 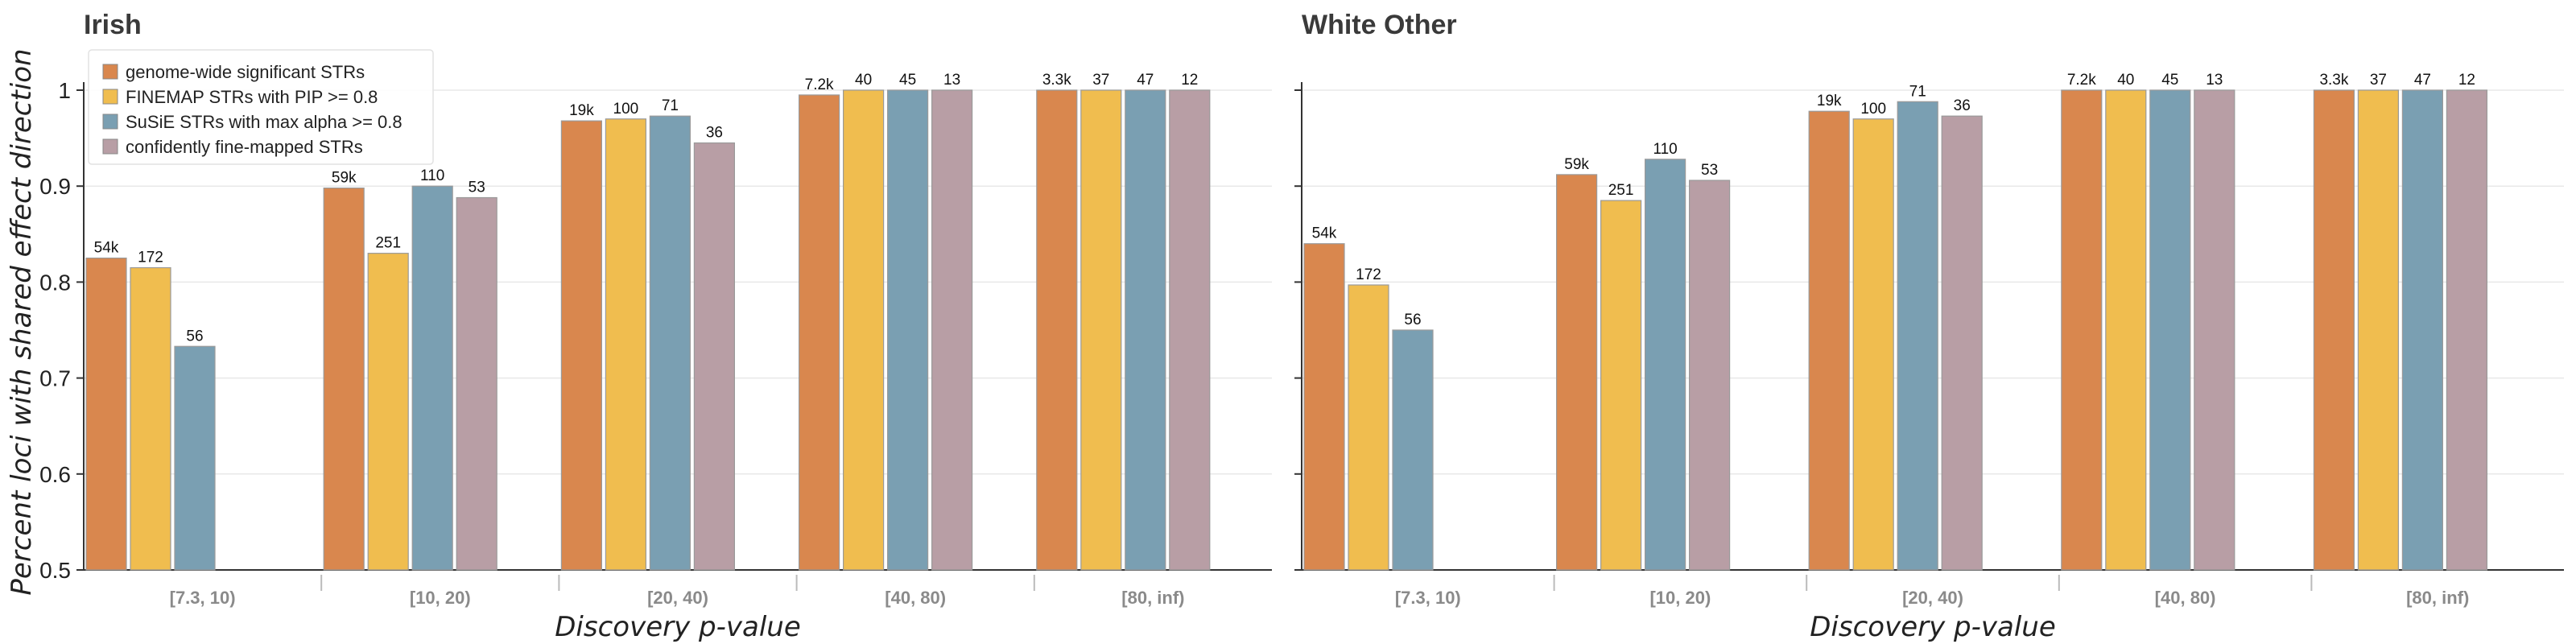 I want to click on legend-entry: SuSiE STRs with max alpha >= 0.8, so click(x=264, y=122).